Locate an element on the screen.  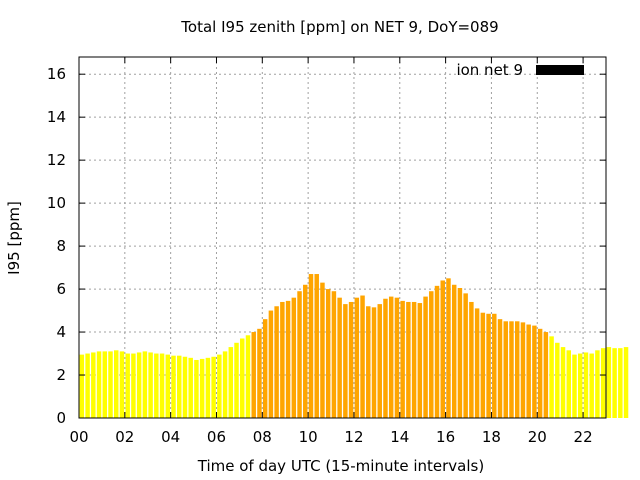
y-tick-label: 4 is located at coordinates (61, 332).